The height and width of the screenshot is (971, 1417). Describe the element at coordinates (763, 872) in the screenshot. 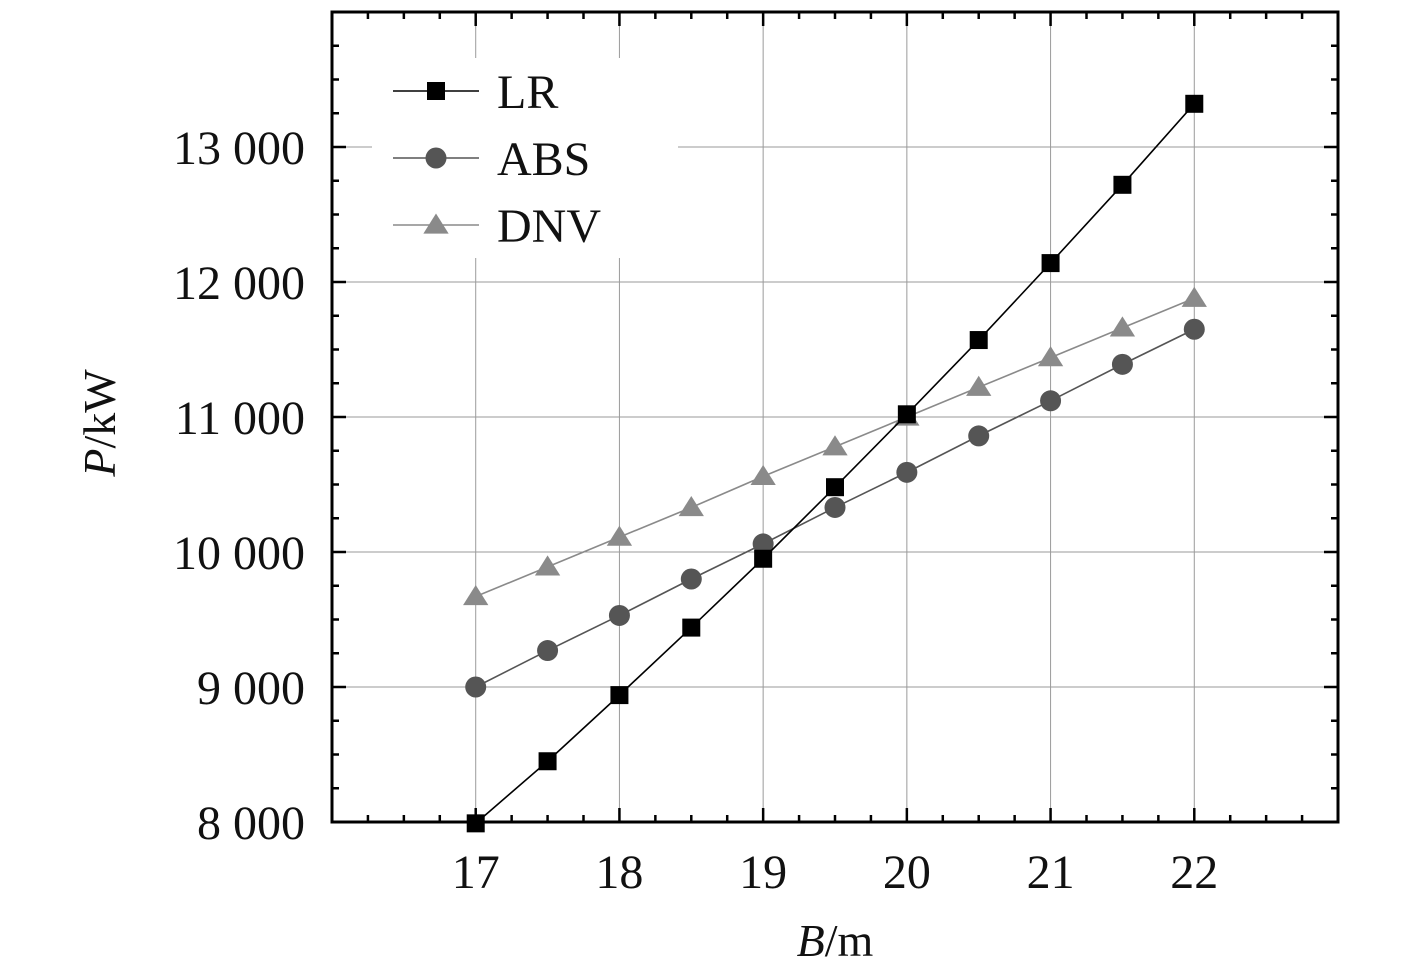

I see `x-tick-label: 19` at that location.